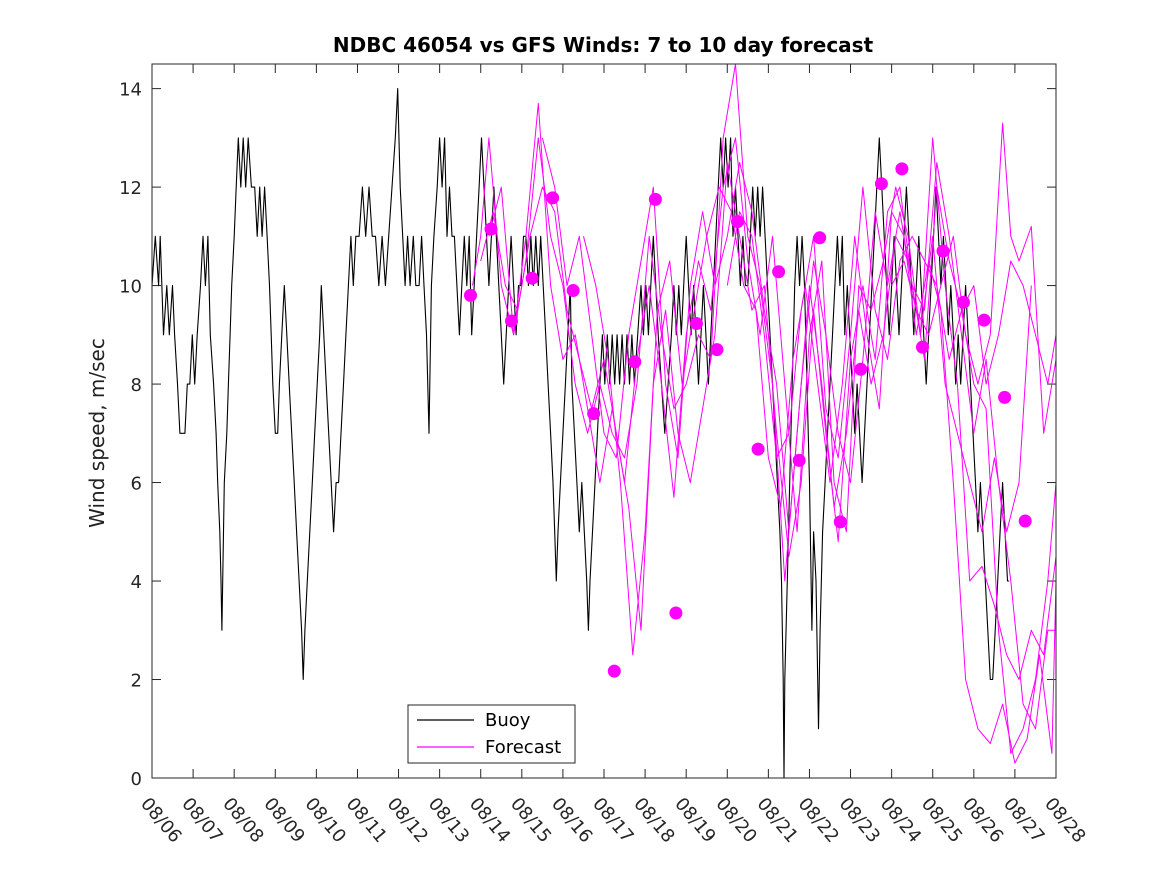 The width and height of the screenshot is (1167, 875). Describe the element at coordinates (97, 433) in the screenshot. I see `y-axis-label: Wind speed, m/sec` at that location.